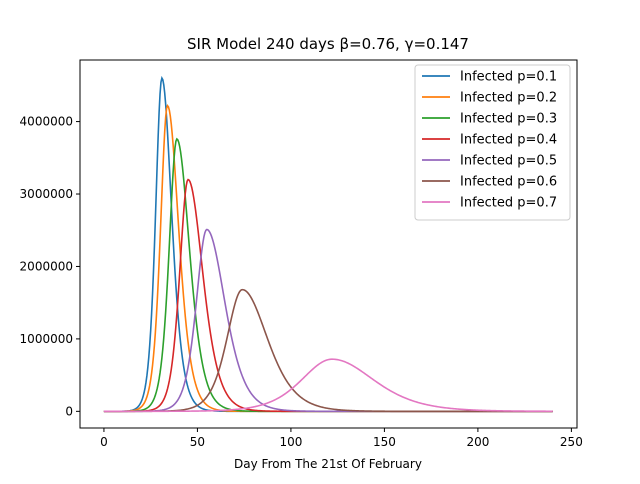 This screenshot has height=484, width=640. What do you see at coordinates (477, 442) in the screenshot?
I see `x-tick-label: 200` at bounding box center [477, 442].